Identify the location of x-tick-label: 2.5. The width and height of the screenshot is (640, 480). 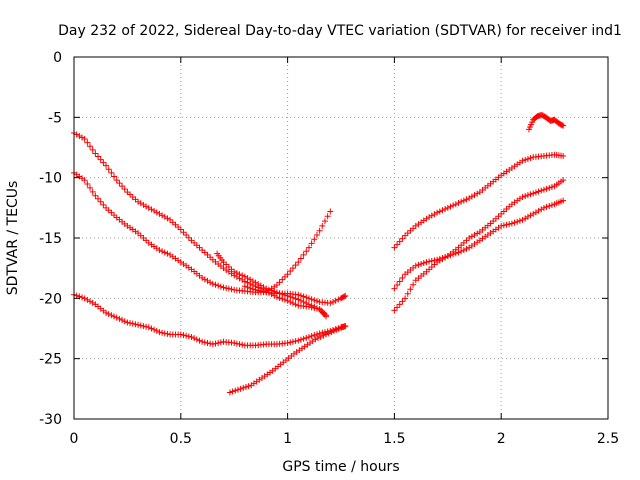
(608, 439).